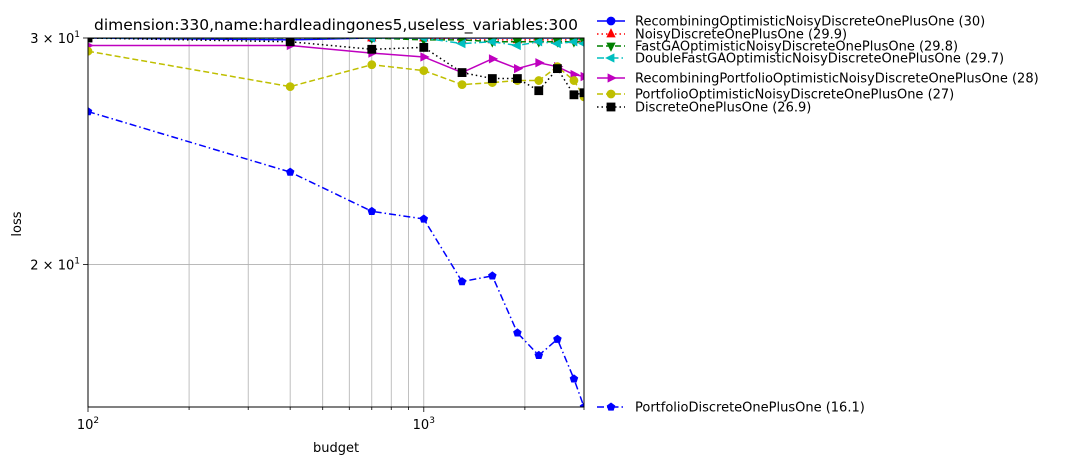 The height and width of the screenshot is (469, 1083). I want to click on y-axis-label: loss, so click(17, 223).